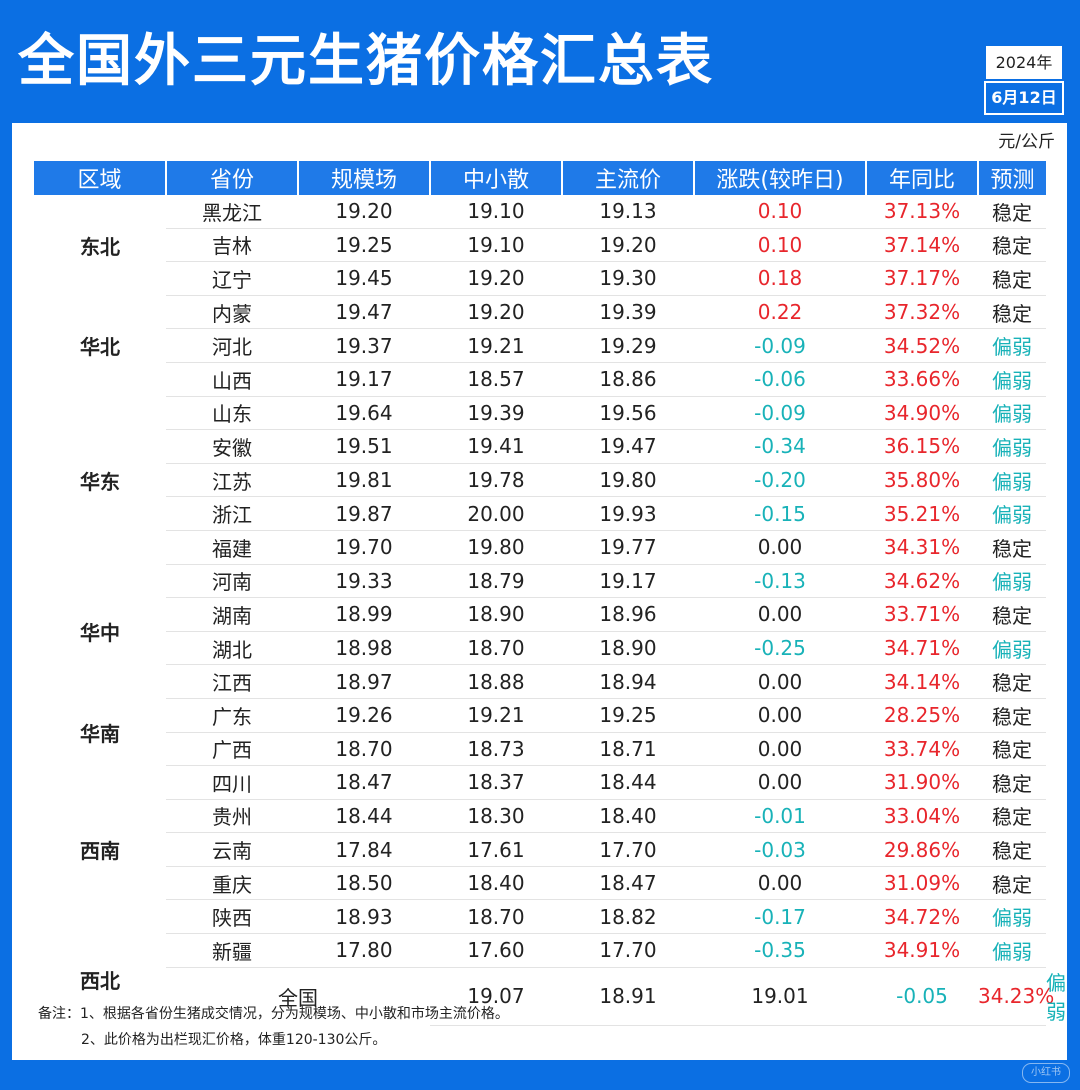 This screenshot has height=1090, width=1080. Describe the element at coordinates (496, 379) in the screenshot. I see `small-farm-cell: 18.57` at that location.